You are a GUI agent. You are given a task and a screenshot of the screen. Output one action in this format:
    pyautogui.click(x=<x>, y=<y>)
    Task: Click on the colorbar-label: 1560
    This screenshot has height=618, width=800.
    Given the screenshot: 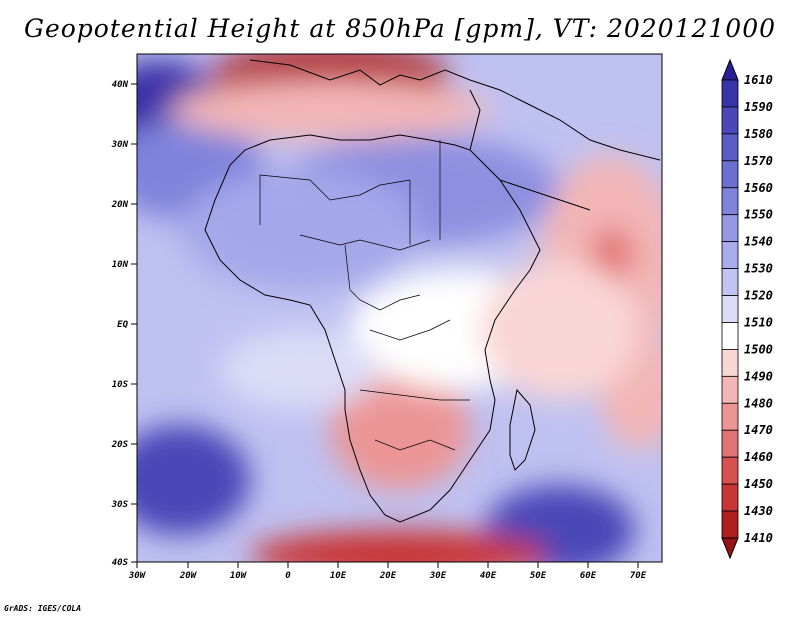 What is the action you would take?
    pyautogui.click(x=758, y=188)
    